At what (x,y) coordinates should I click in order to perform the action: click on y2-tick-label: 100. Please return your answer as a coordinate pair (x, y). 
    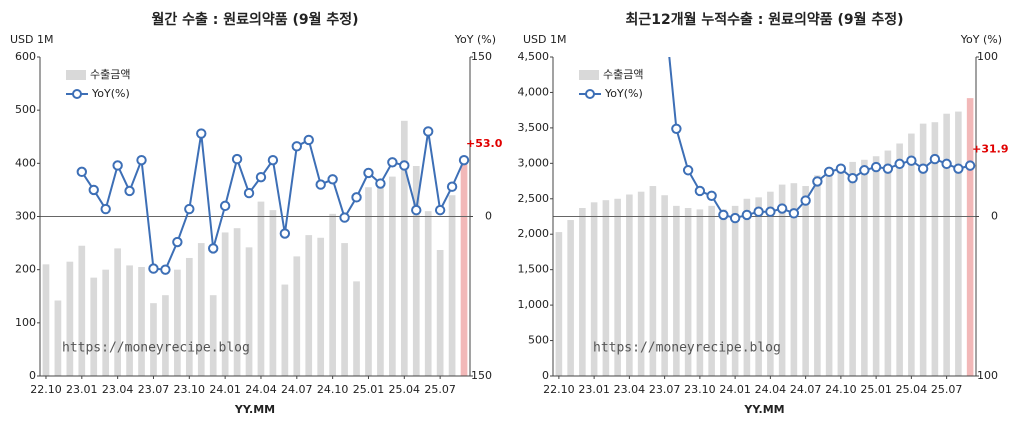
    Looking at the image, I should click on (987, 56).